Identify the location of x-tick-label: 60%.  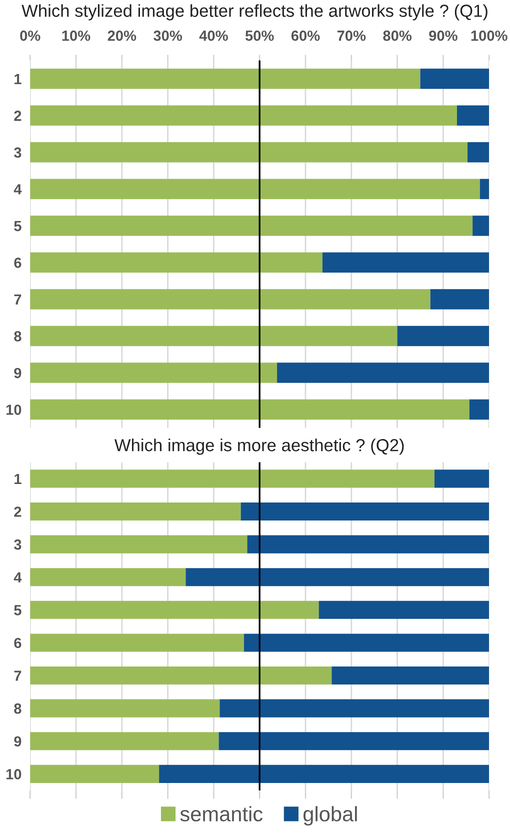
(305, 35).